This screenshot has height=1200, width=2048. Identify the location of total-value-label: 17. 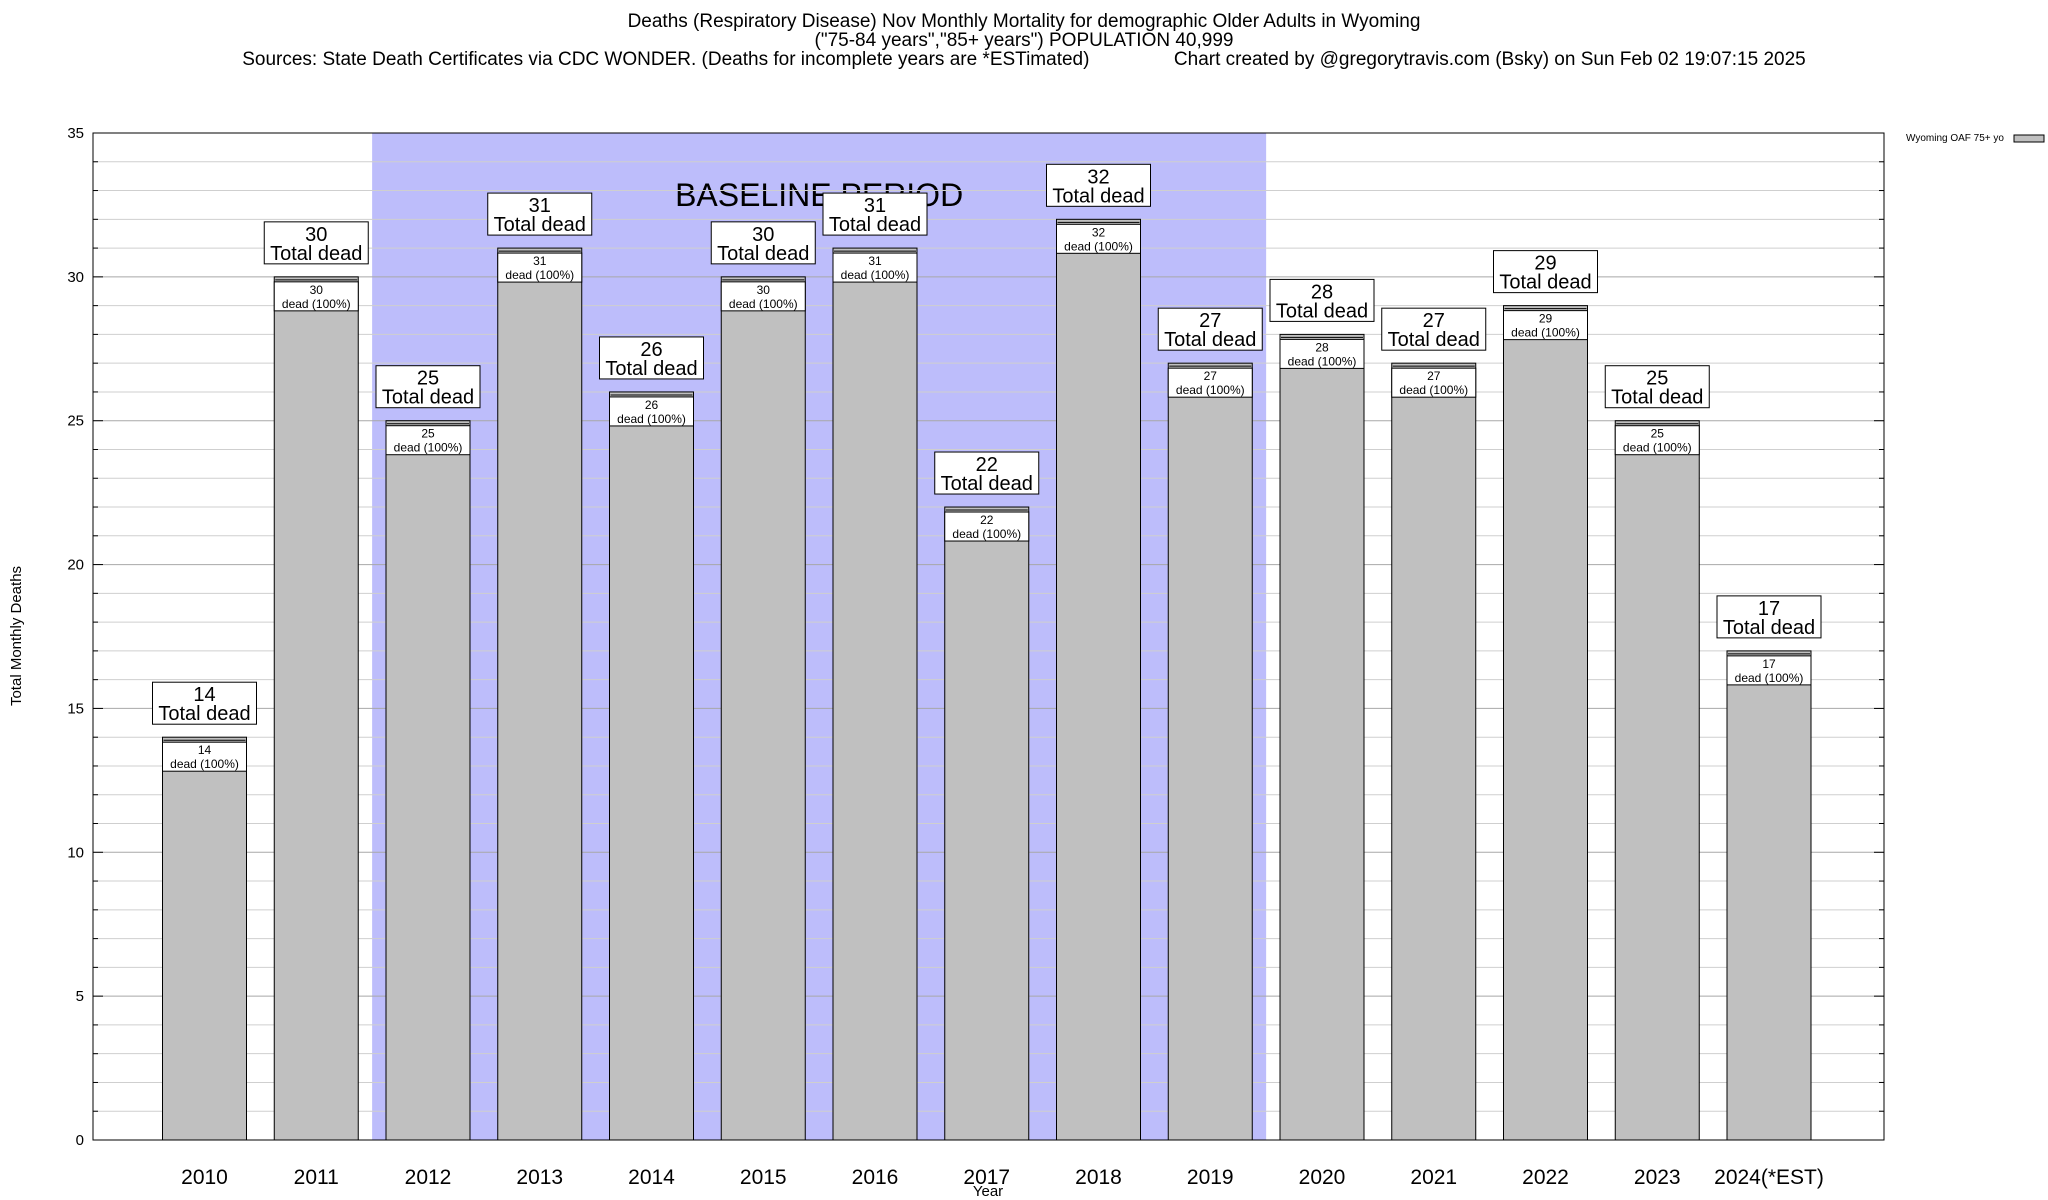
(1769, 609).